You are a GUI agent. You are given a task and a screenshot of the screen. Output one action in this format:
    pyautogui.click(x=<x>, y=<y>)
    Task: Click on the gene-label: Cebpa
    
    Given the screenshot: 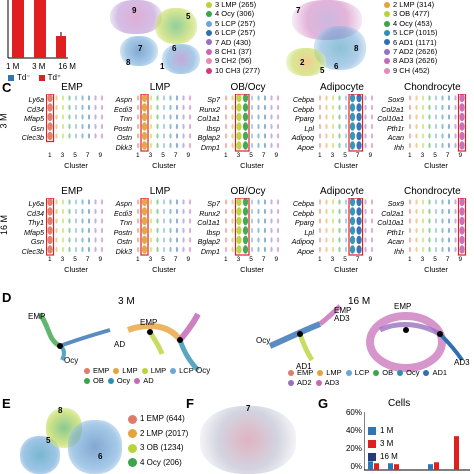 What is the action you would take?
    pyautogui.click(x=303, y=99)
    